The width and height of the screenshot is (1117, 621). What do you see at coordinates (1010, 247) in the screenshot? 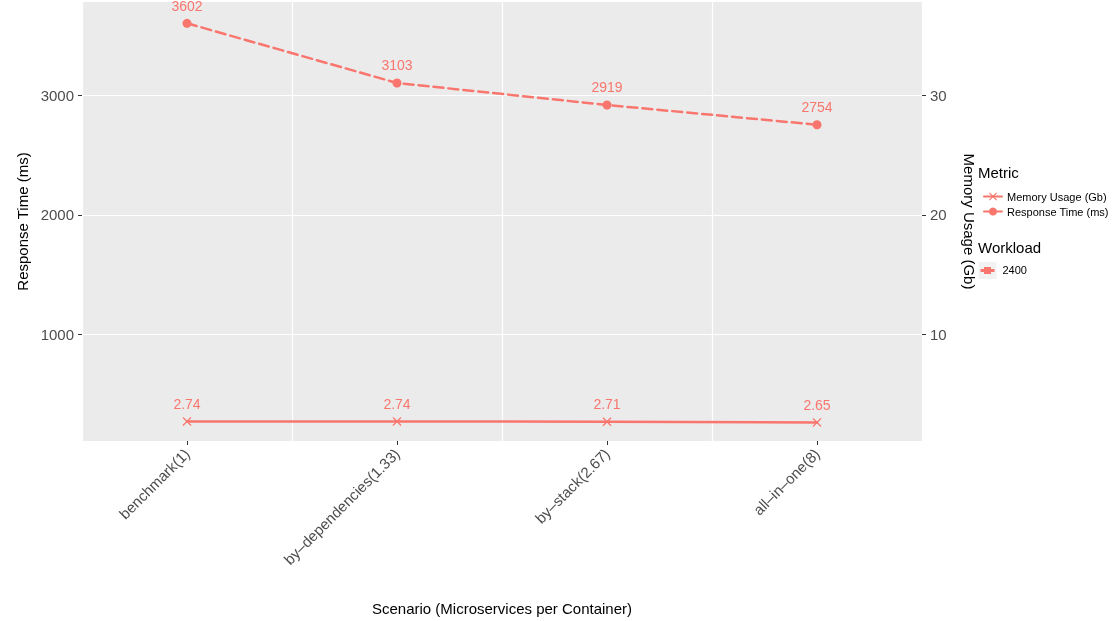
I see `text: Workload` at bounding box center [1010, 247].